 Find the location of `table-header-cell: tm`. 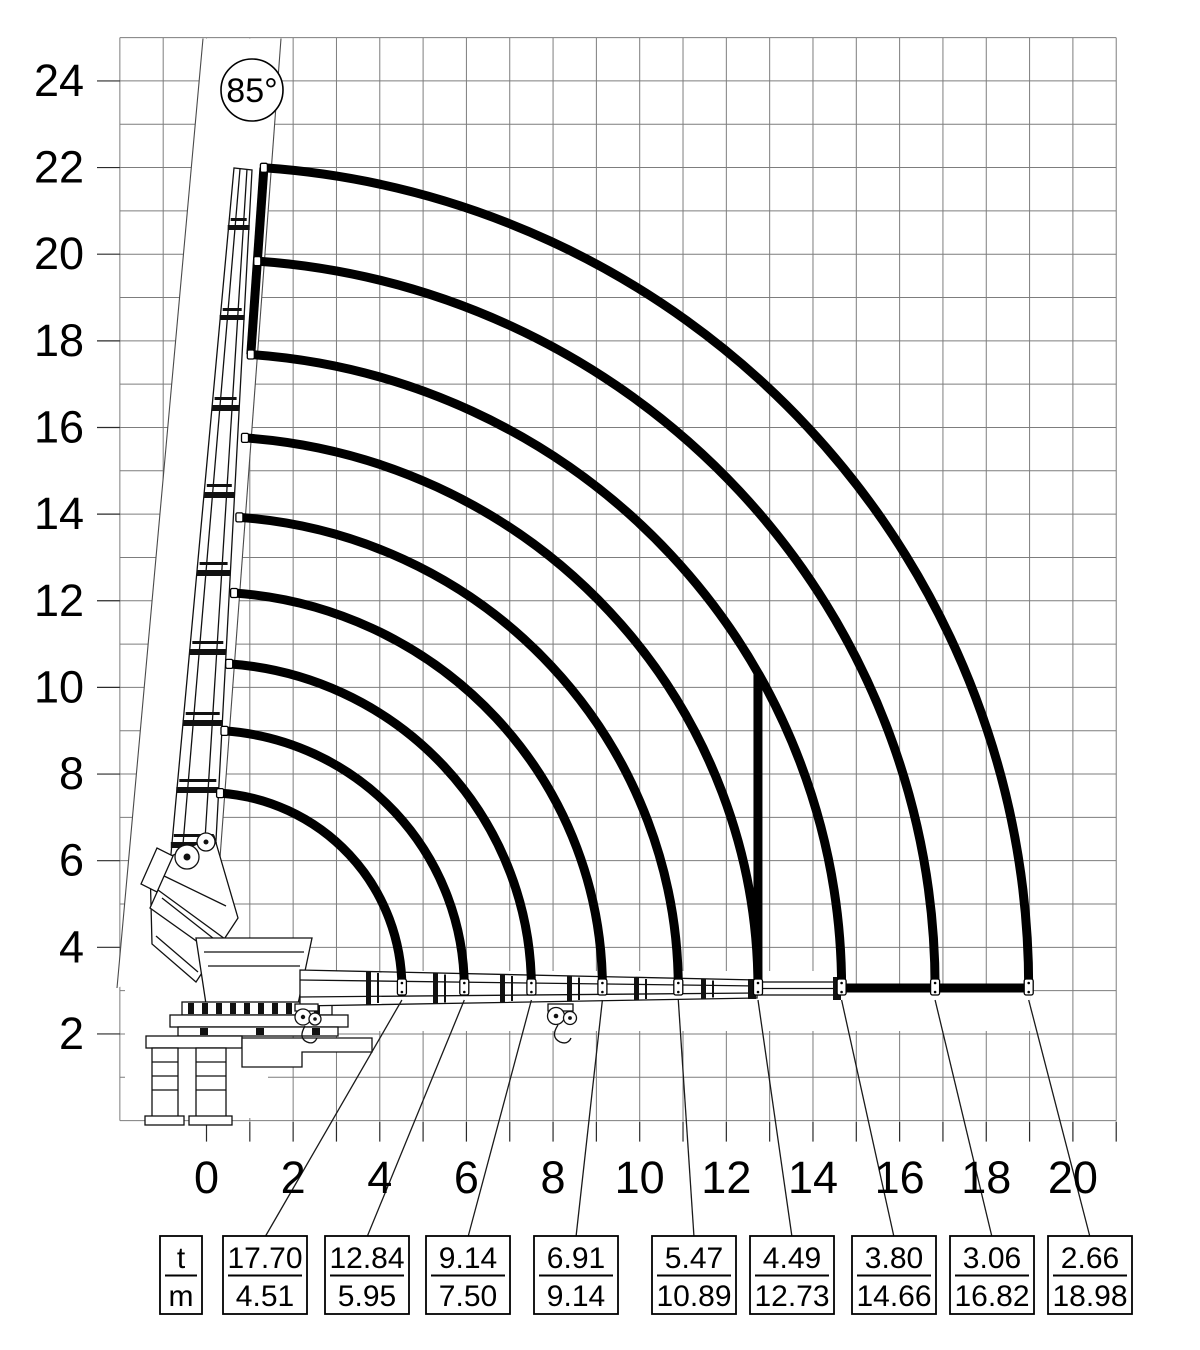

table-header-cell: tm is located at coordinates (181, 1275).